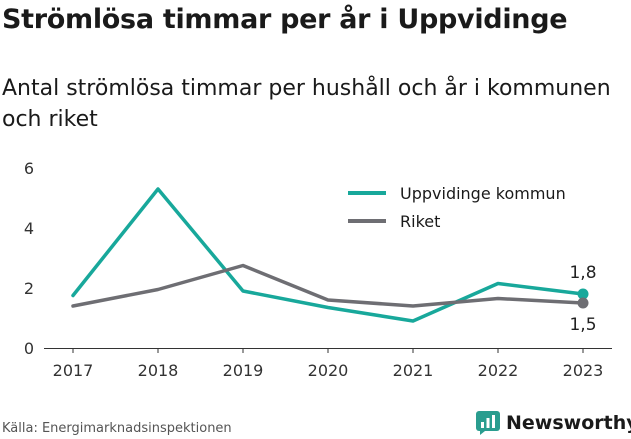 The image size is (631, 439). Describe the element at coordinates (29, 228) in the screenshot. I see `y-tick-label: 4` at that location.